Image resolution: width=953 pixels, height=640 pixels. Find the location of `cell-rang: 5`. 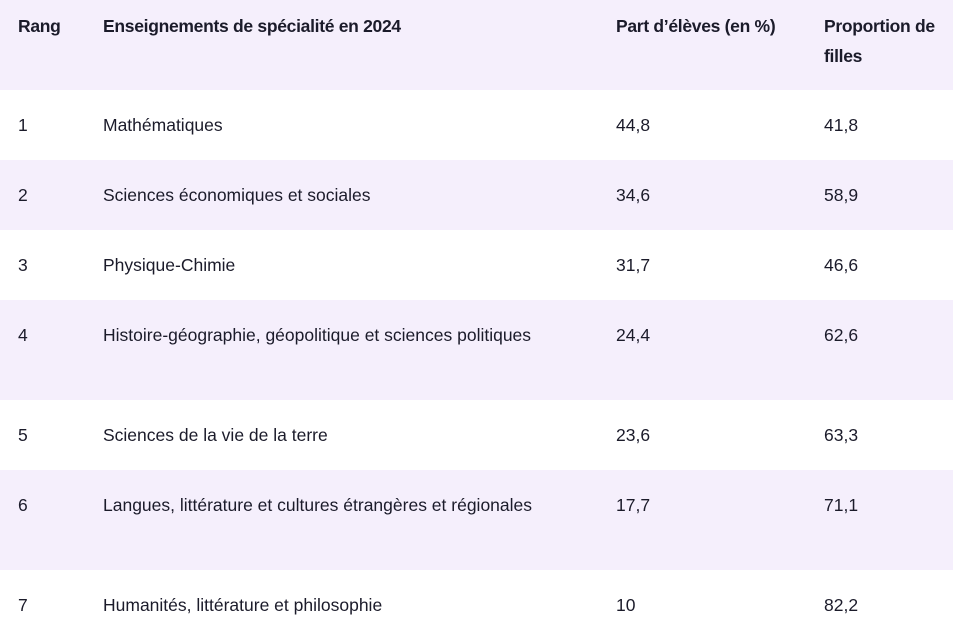

cell-rang: 5 is located at coordinates (23, 435).